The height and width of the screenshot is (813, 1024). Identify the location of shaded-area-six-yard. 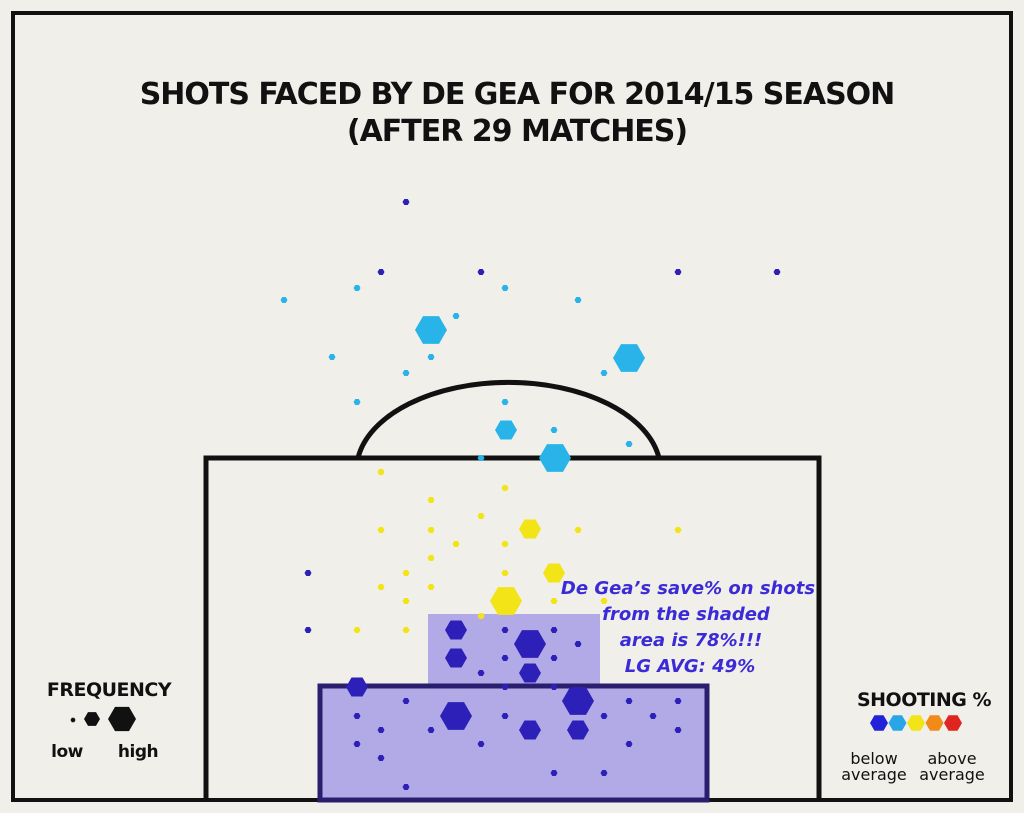
(513, 743).